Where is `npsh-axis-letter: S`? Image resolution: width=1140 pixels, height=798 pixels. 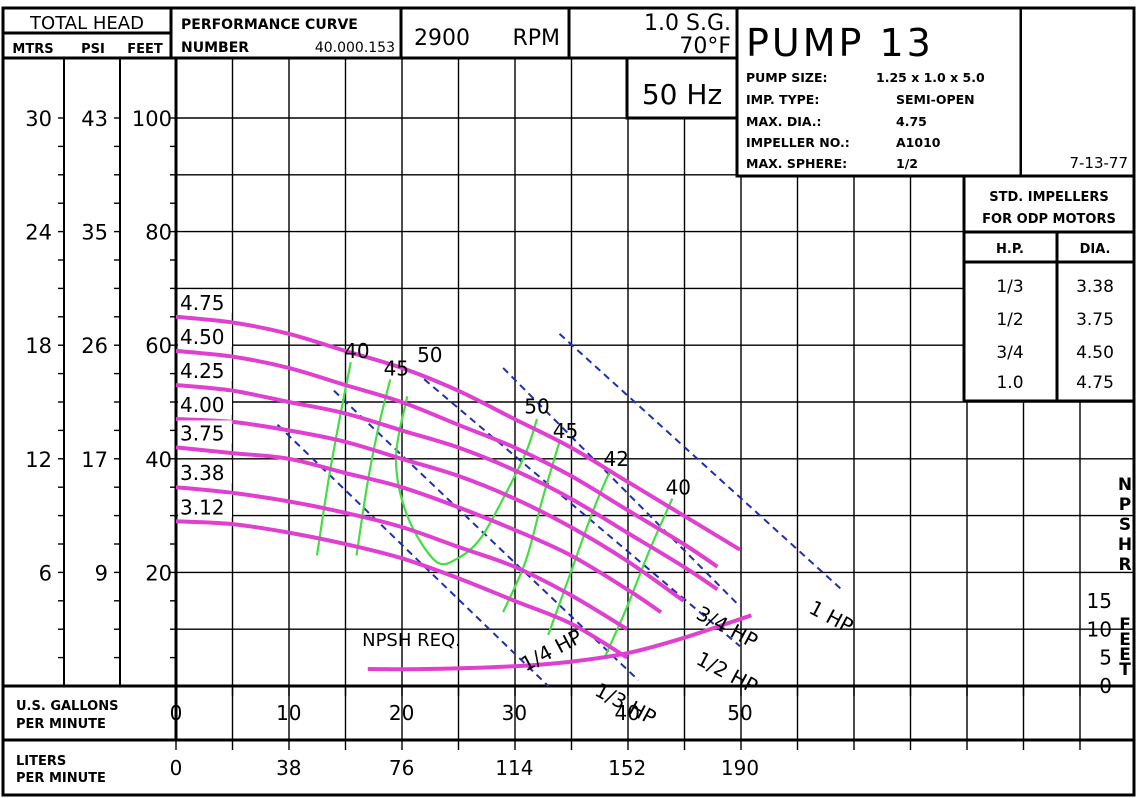
npsh-axis-letter: S is located at coordinates (1125, 525).